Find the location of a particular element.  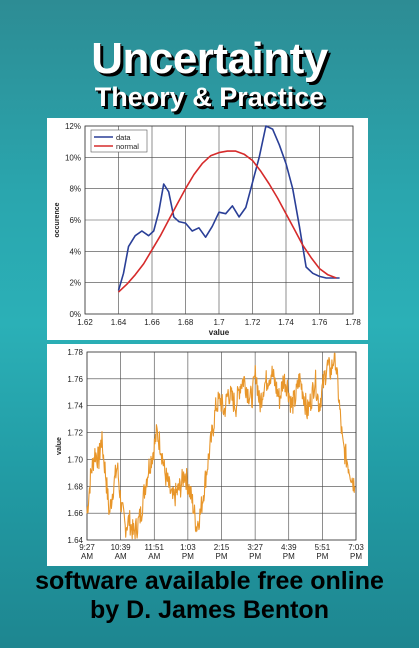

footer-tagline: software available free online is located at coordinates (209, 581).